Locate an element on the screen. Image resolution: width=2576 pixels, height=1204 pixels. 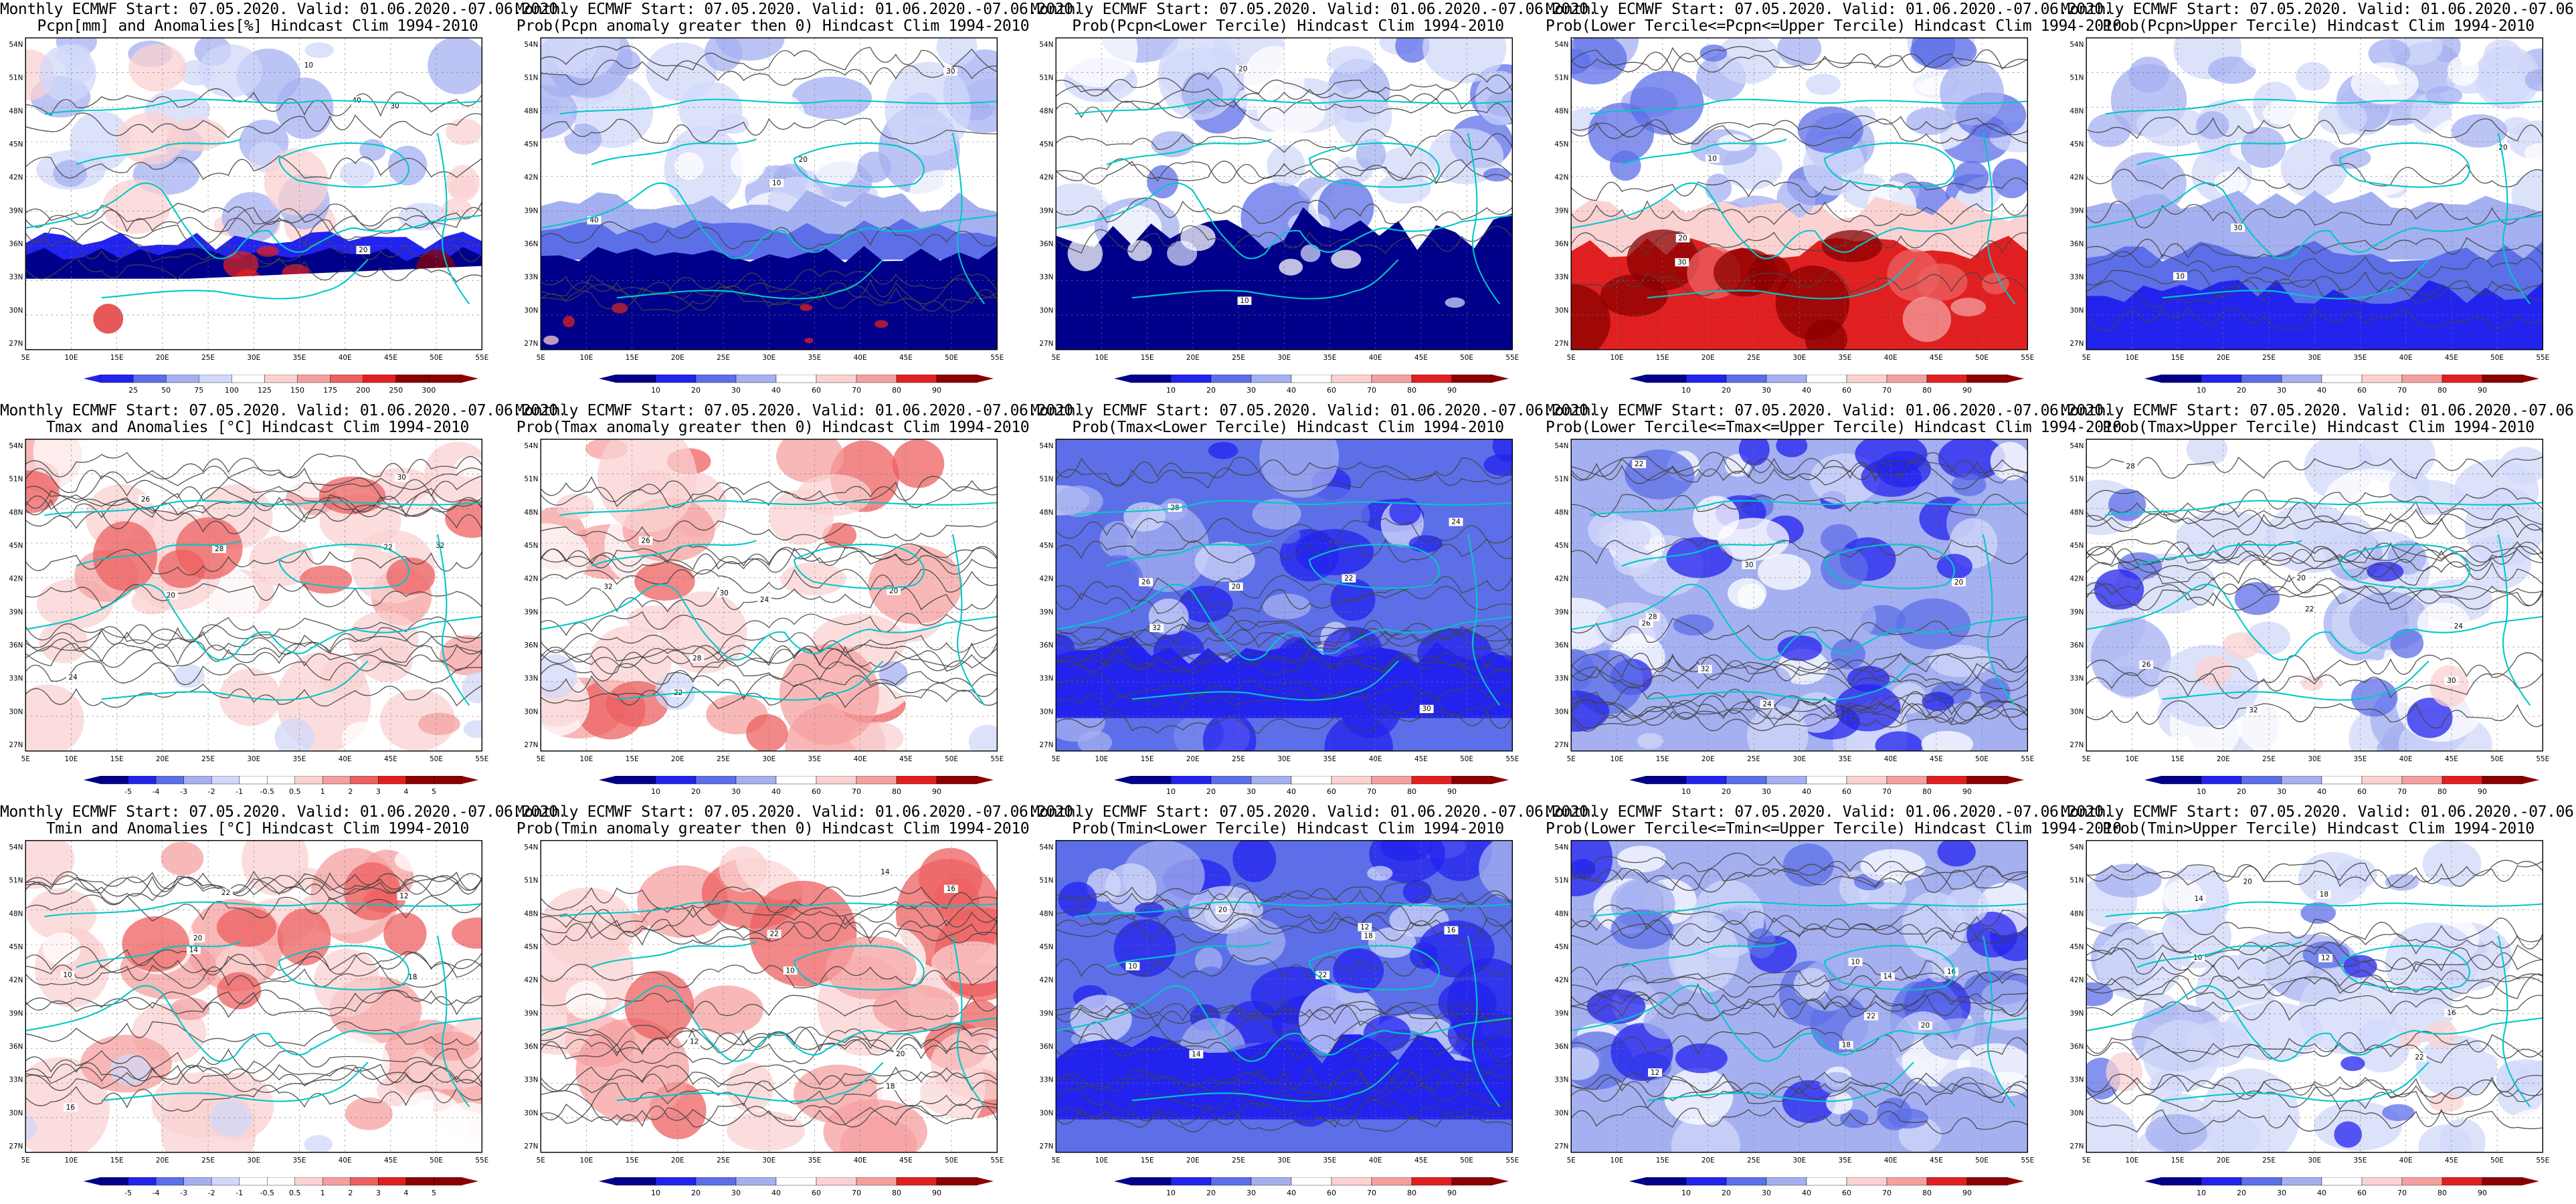
colorbar-tick-label: 10 is located at coordinates (1171, 390).